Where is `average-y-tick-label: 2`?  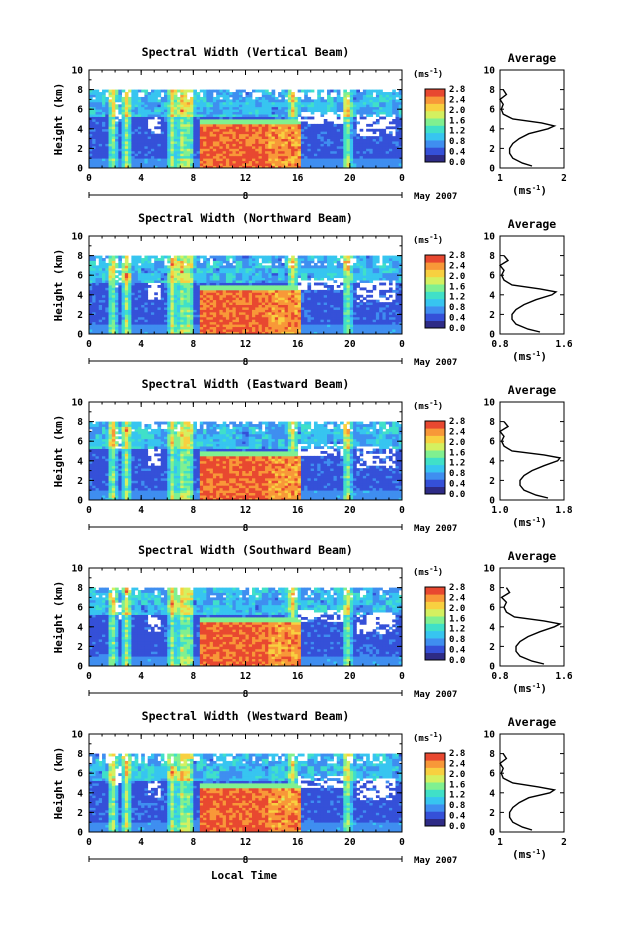
average-y-tick-label: 2 is located at coordinates (492, 149).